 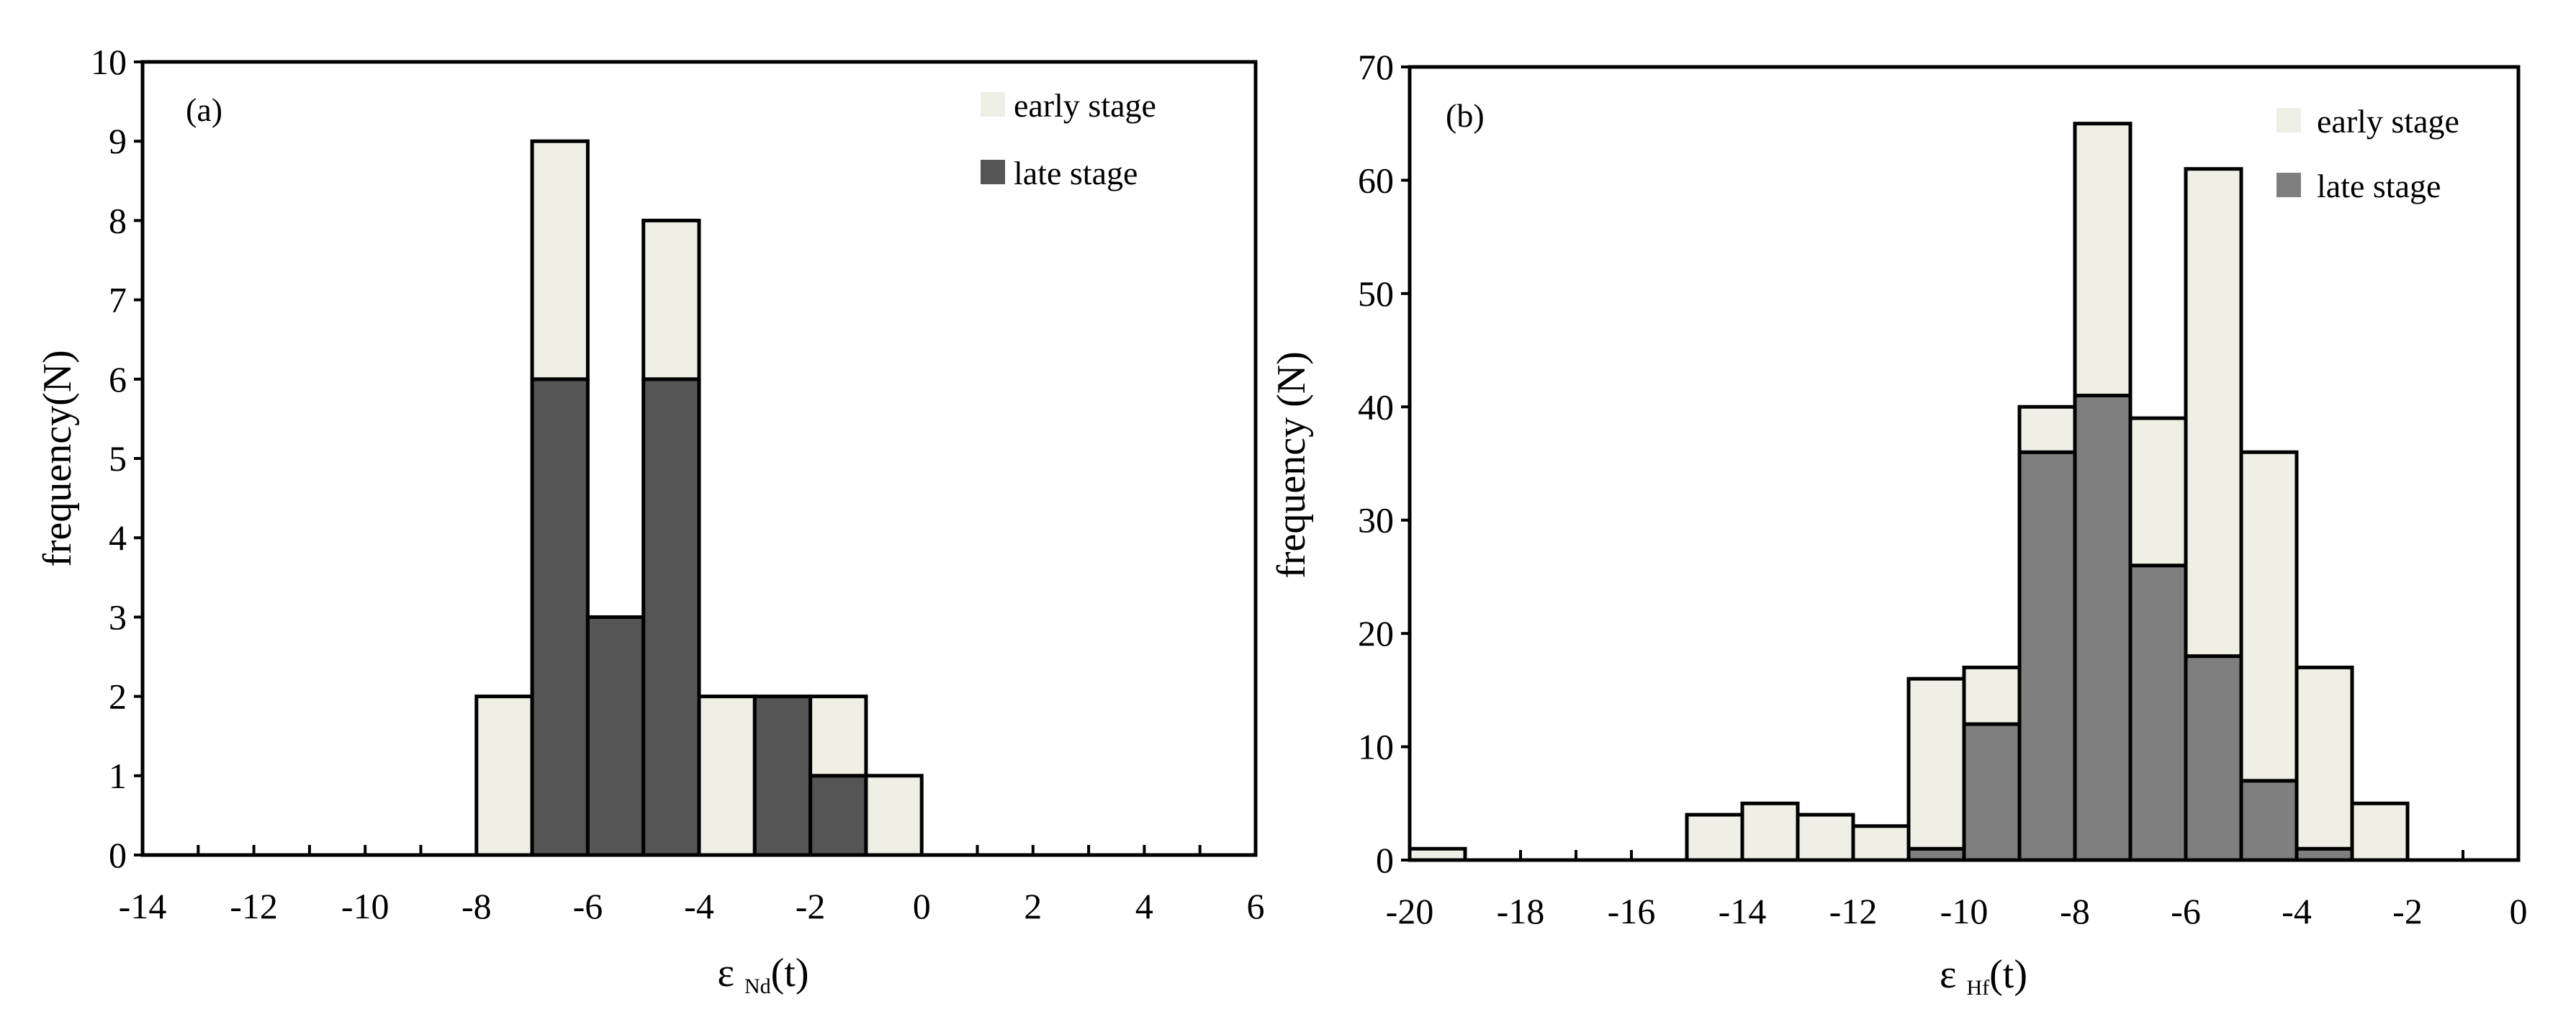 What do you see at coordinates (1144, 906) in the screenshot?
I see `x-tick-label: 4` at bounding box center [1144, 906].